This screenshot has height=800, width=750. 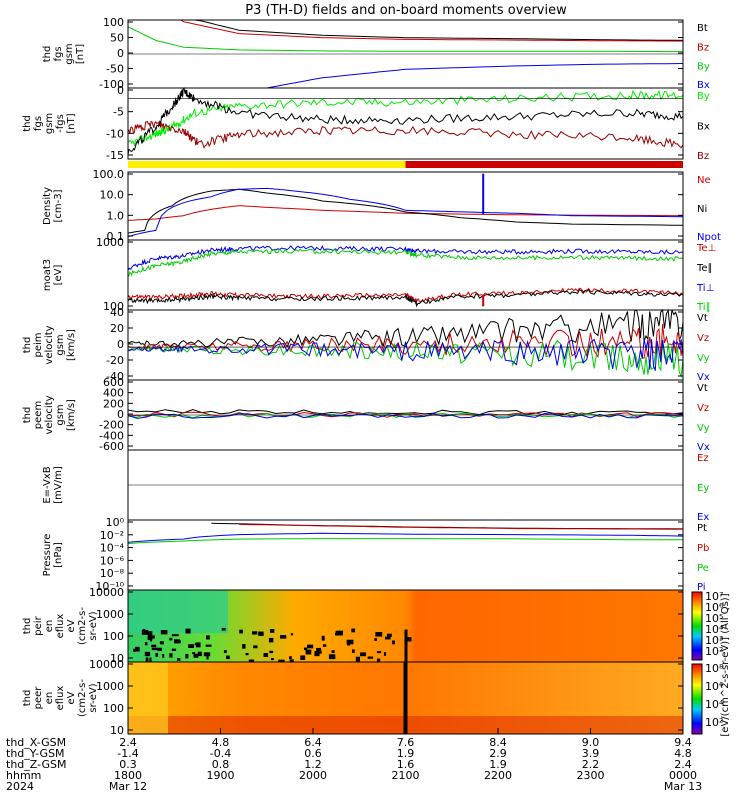 What do you see at coordinates (313, 775) in the screenshot?
I see `time-axis-value: 2000` at bounding box center [313, 775].